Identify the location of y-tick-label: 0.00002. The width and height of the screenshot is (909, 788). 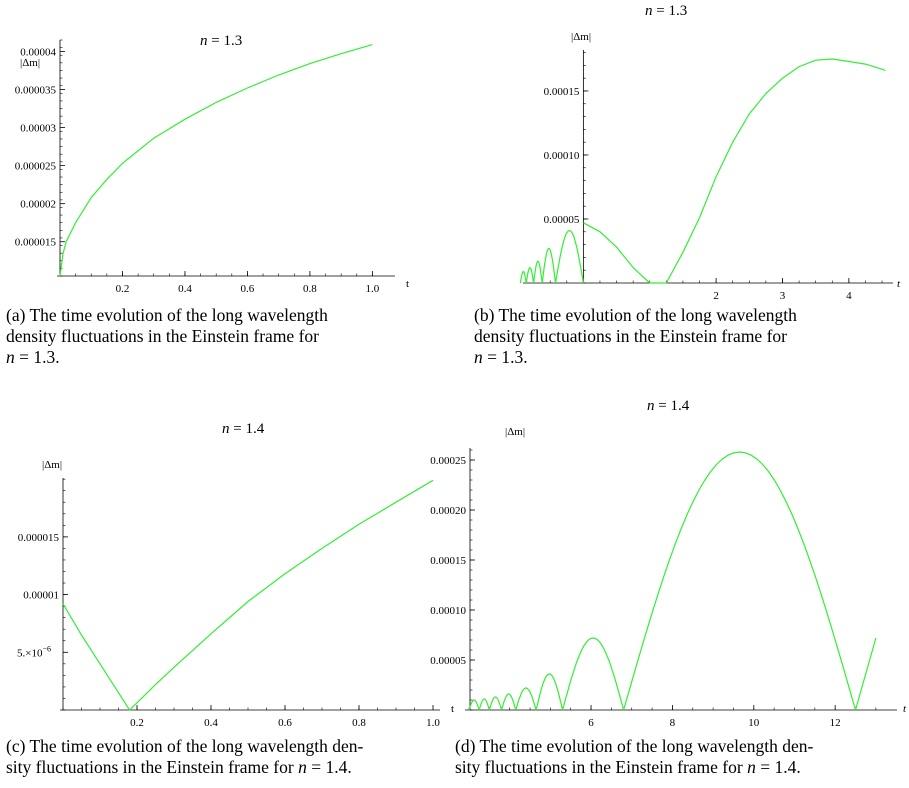
(38, 205).